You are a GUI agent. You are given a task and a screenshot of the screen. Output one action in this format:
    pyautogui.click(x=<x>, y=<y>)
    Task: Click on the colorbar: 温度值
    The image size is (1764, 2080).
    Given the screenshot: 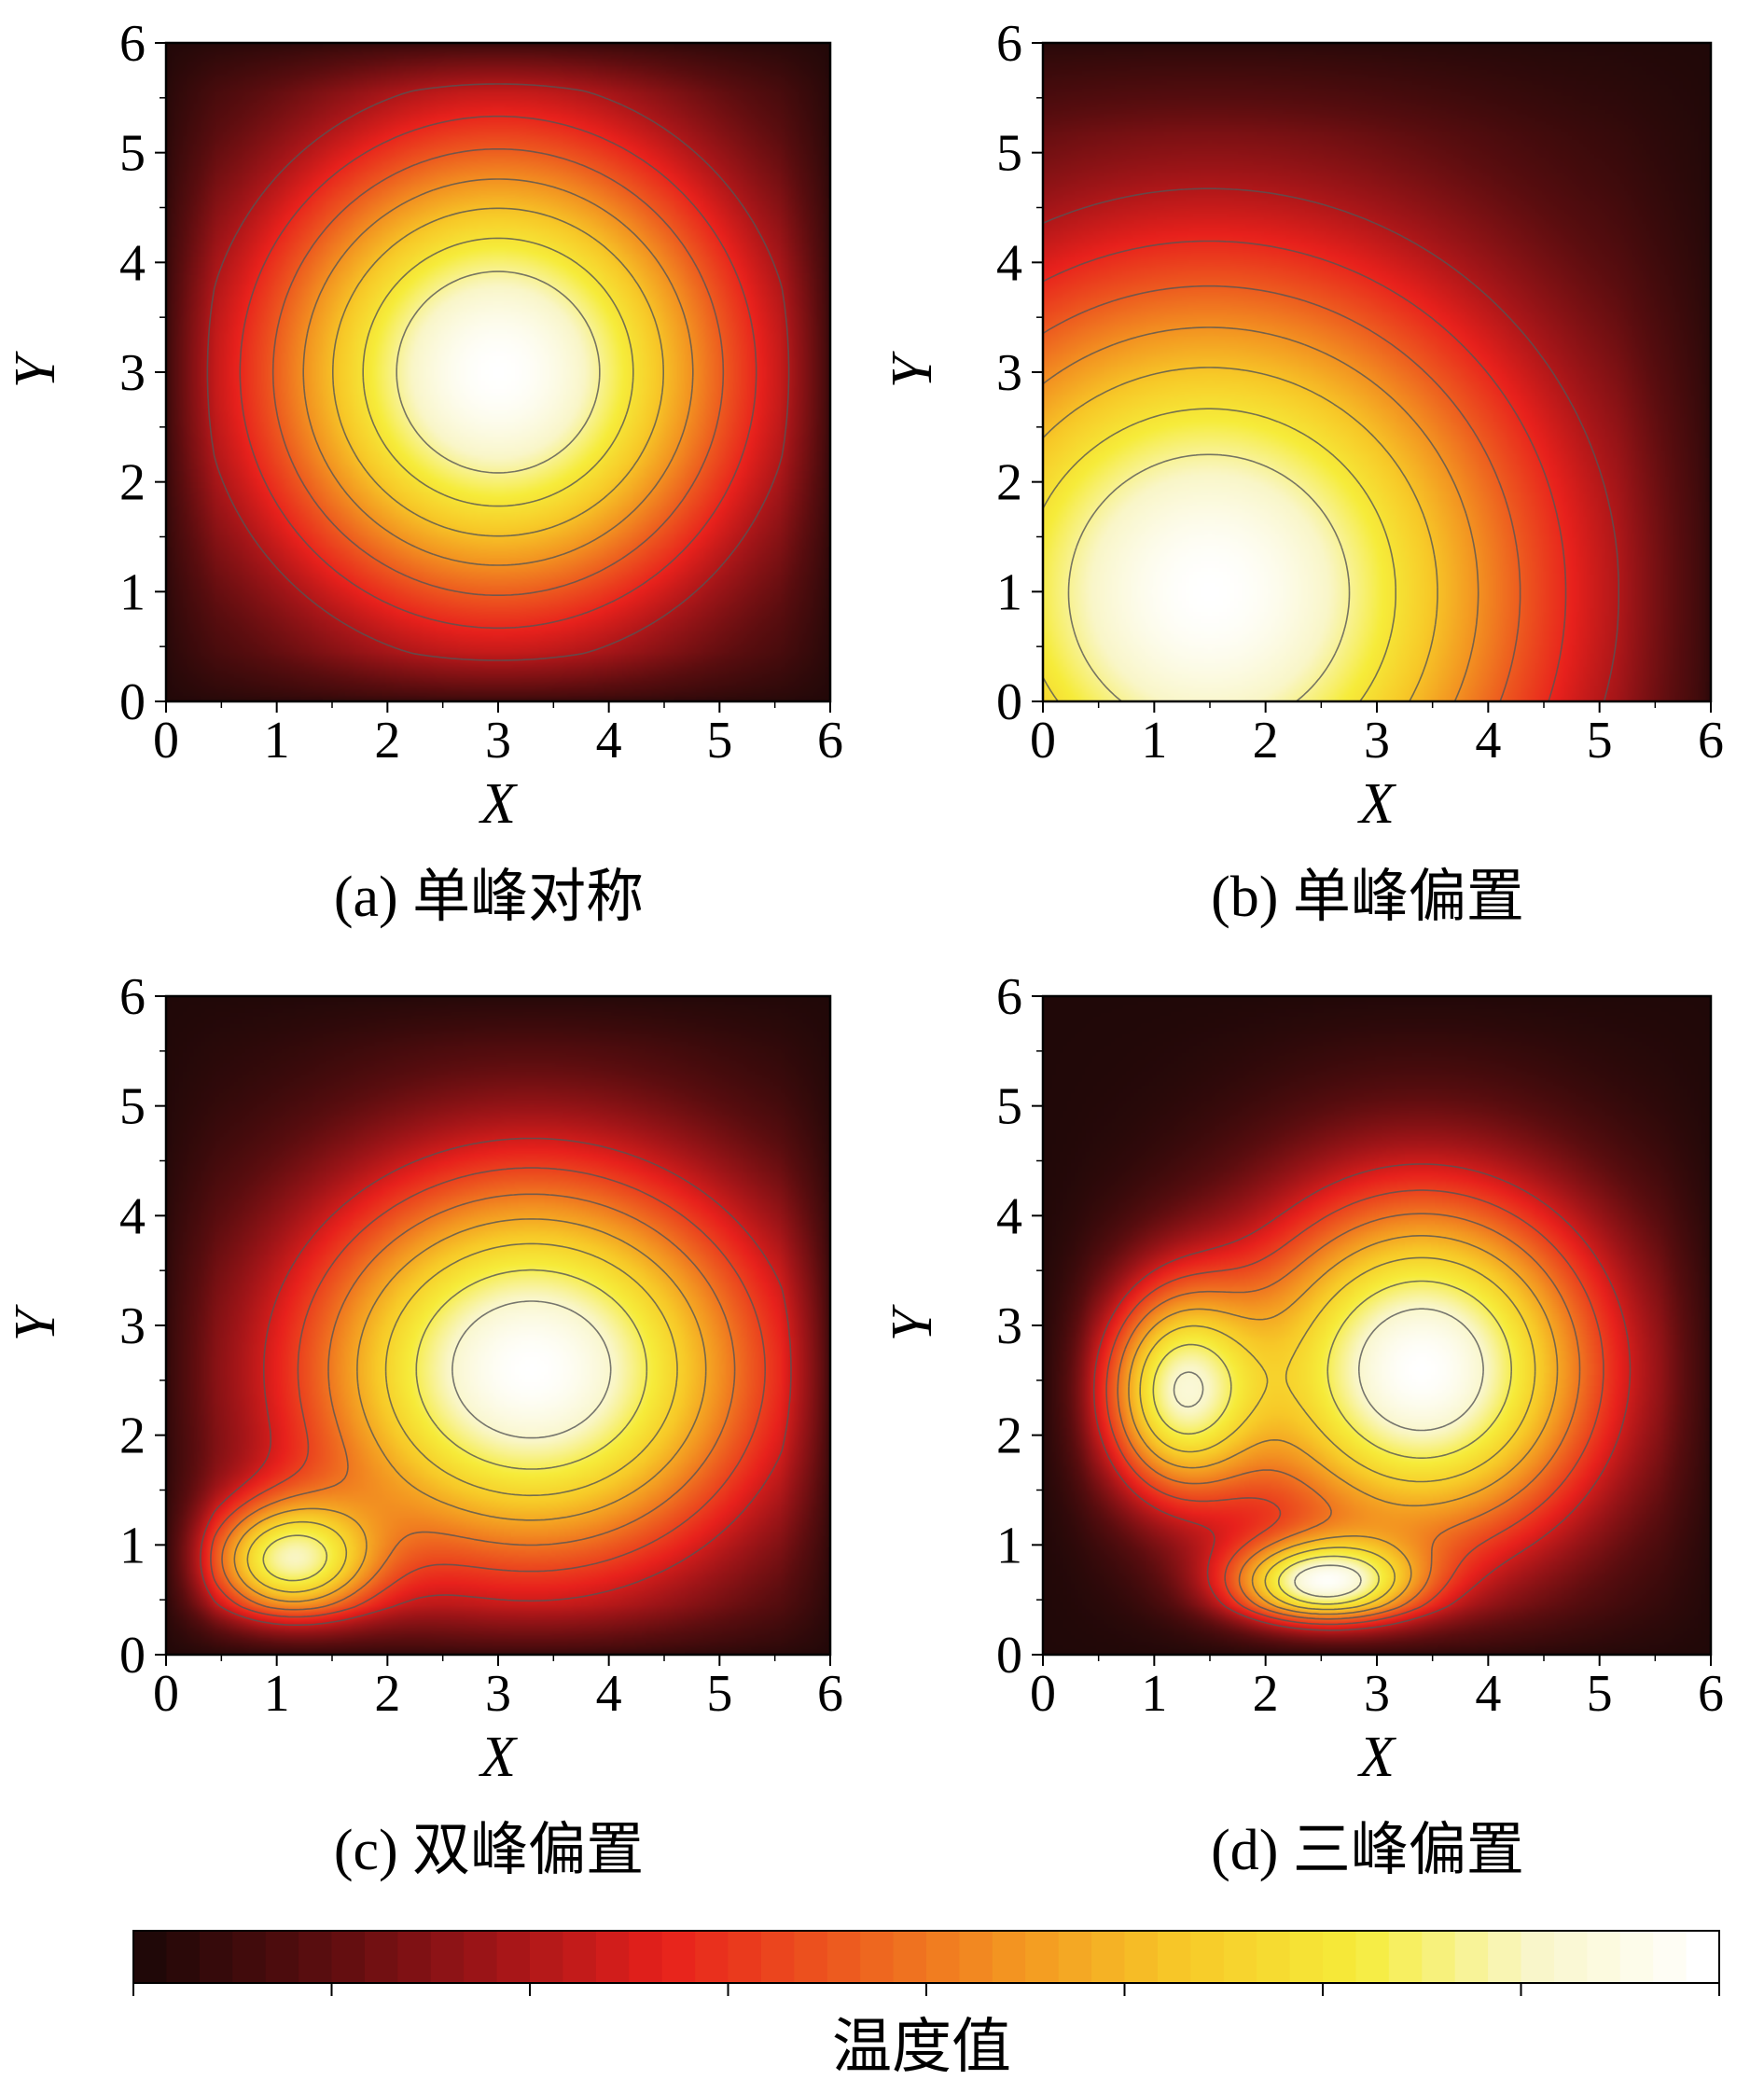 What is the action you would take?
    pyautogui.click(x=926, y=2005)
    